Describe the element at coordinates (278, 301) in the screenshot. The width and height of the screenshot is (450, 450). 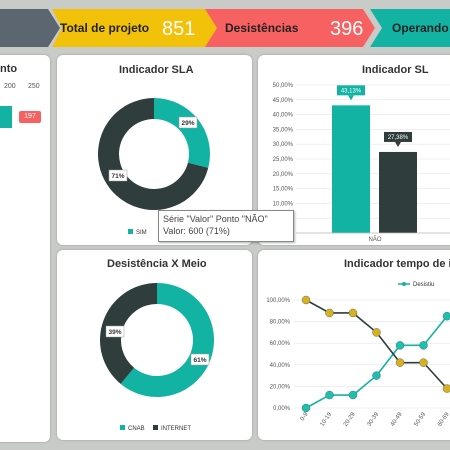
I see `y-tick-label: 100,00%` at that location.